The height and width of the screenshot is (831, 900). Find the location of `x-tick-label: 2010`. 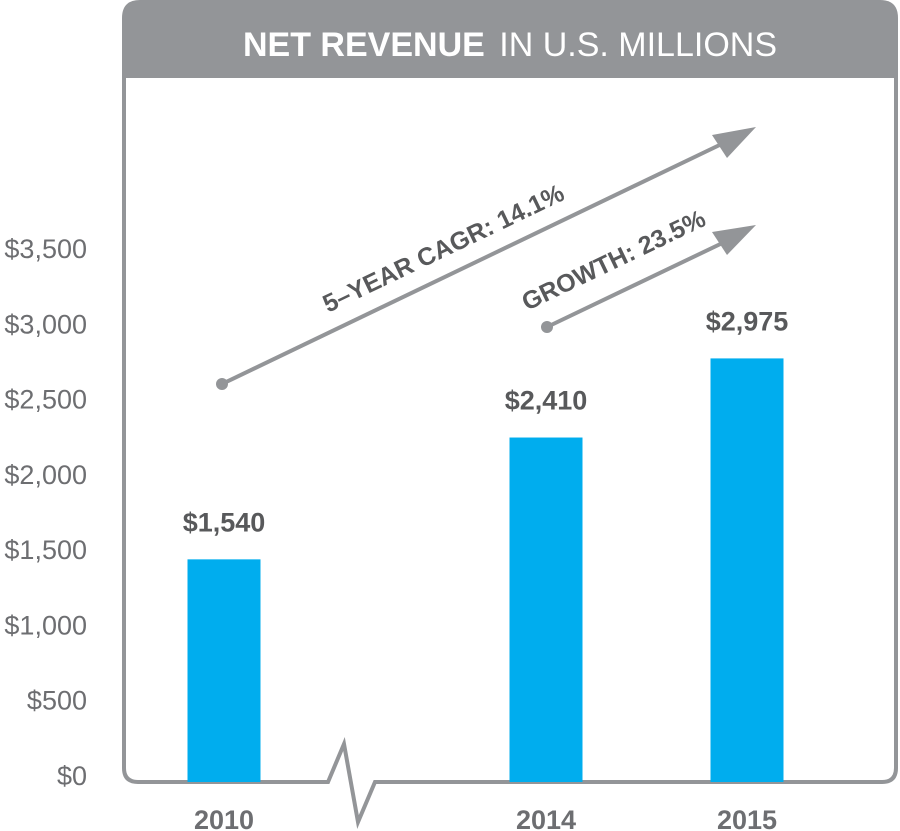

x-tick-label: 2010 is located at coordinates (224, 818).